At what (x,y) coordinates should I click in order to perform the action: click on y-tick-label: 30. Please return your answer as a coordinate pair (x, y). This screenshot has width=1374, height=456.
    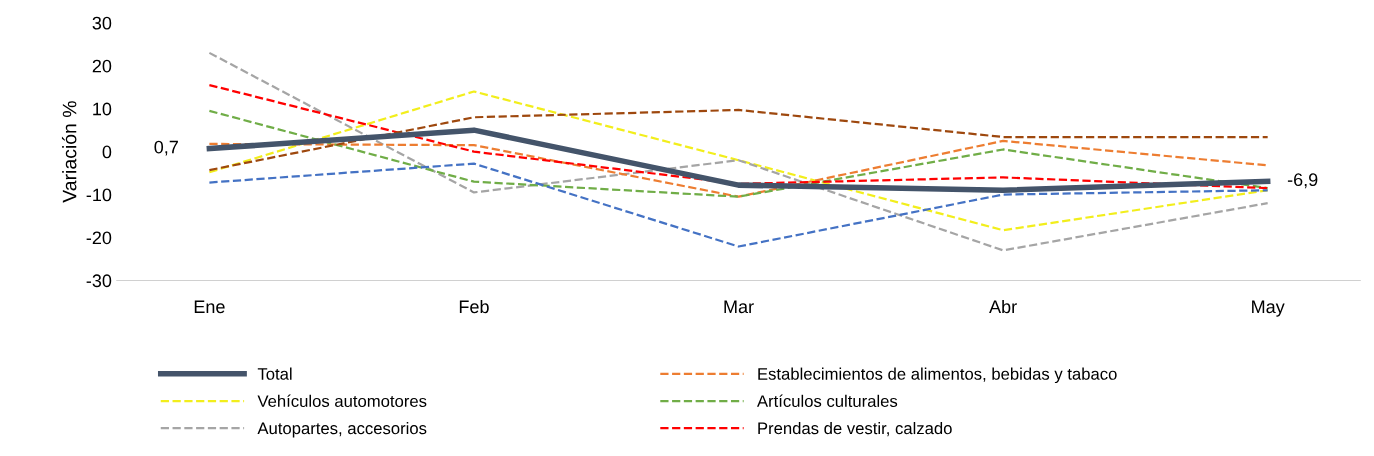
    Looking at the image, I should click on (102, 23).